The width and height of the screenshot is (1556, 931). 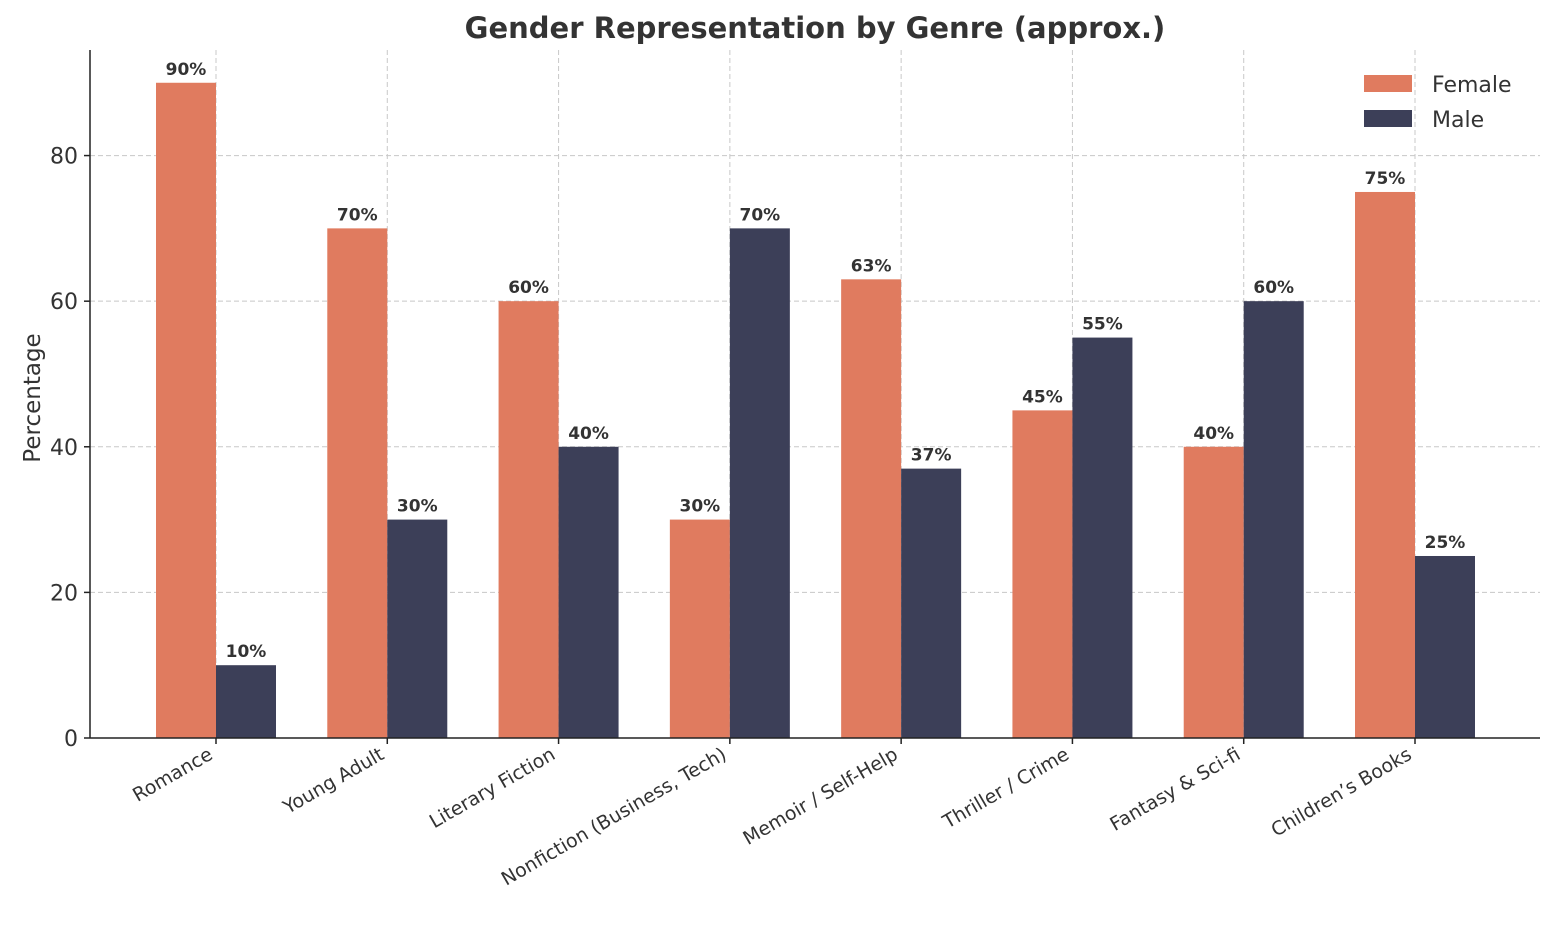 I want to click on y-tick-label: 0, so click(x=71, y=739).